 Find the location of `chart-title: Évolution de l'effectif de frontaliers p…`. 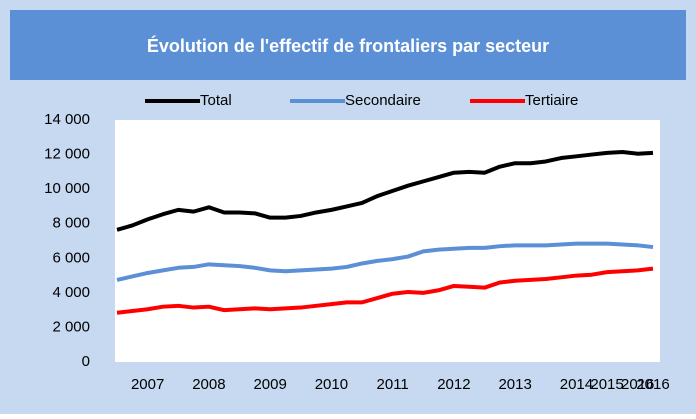

chart-title: Évolution de l'effectif de frontaliers p… is located at coordinates (348, 45).